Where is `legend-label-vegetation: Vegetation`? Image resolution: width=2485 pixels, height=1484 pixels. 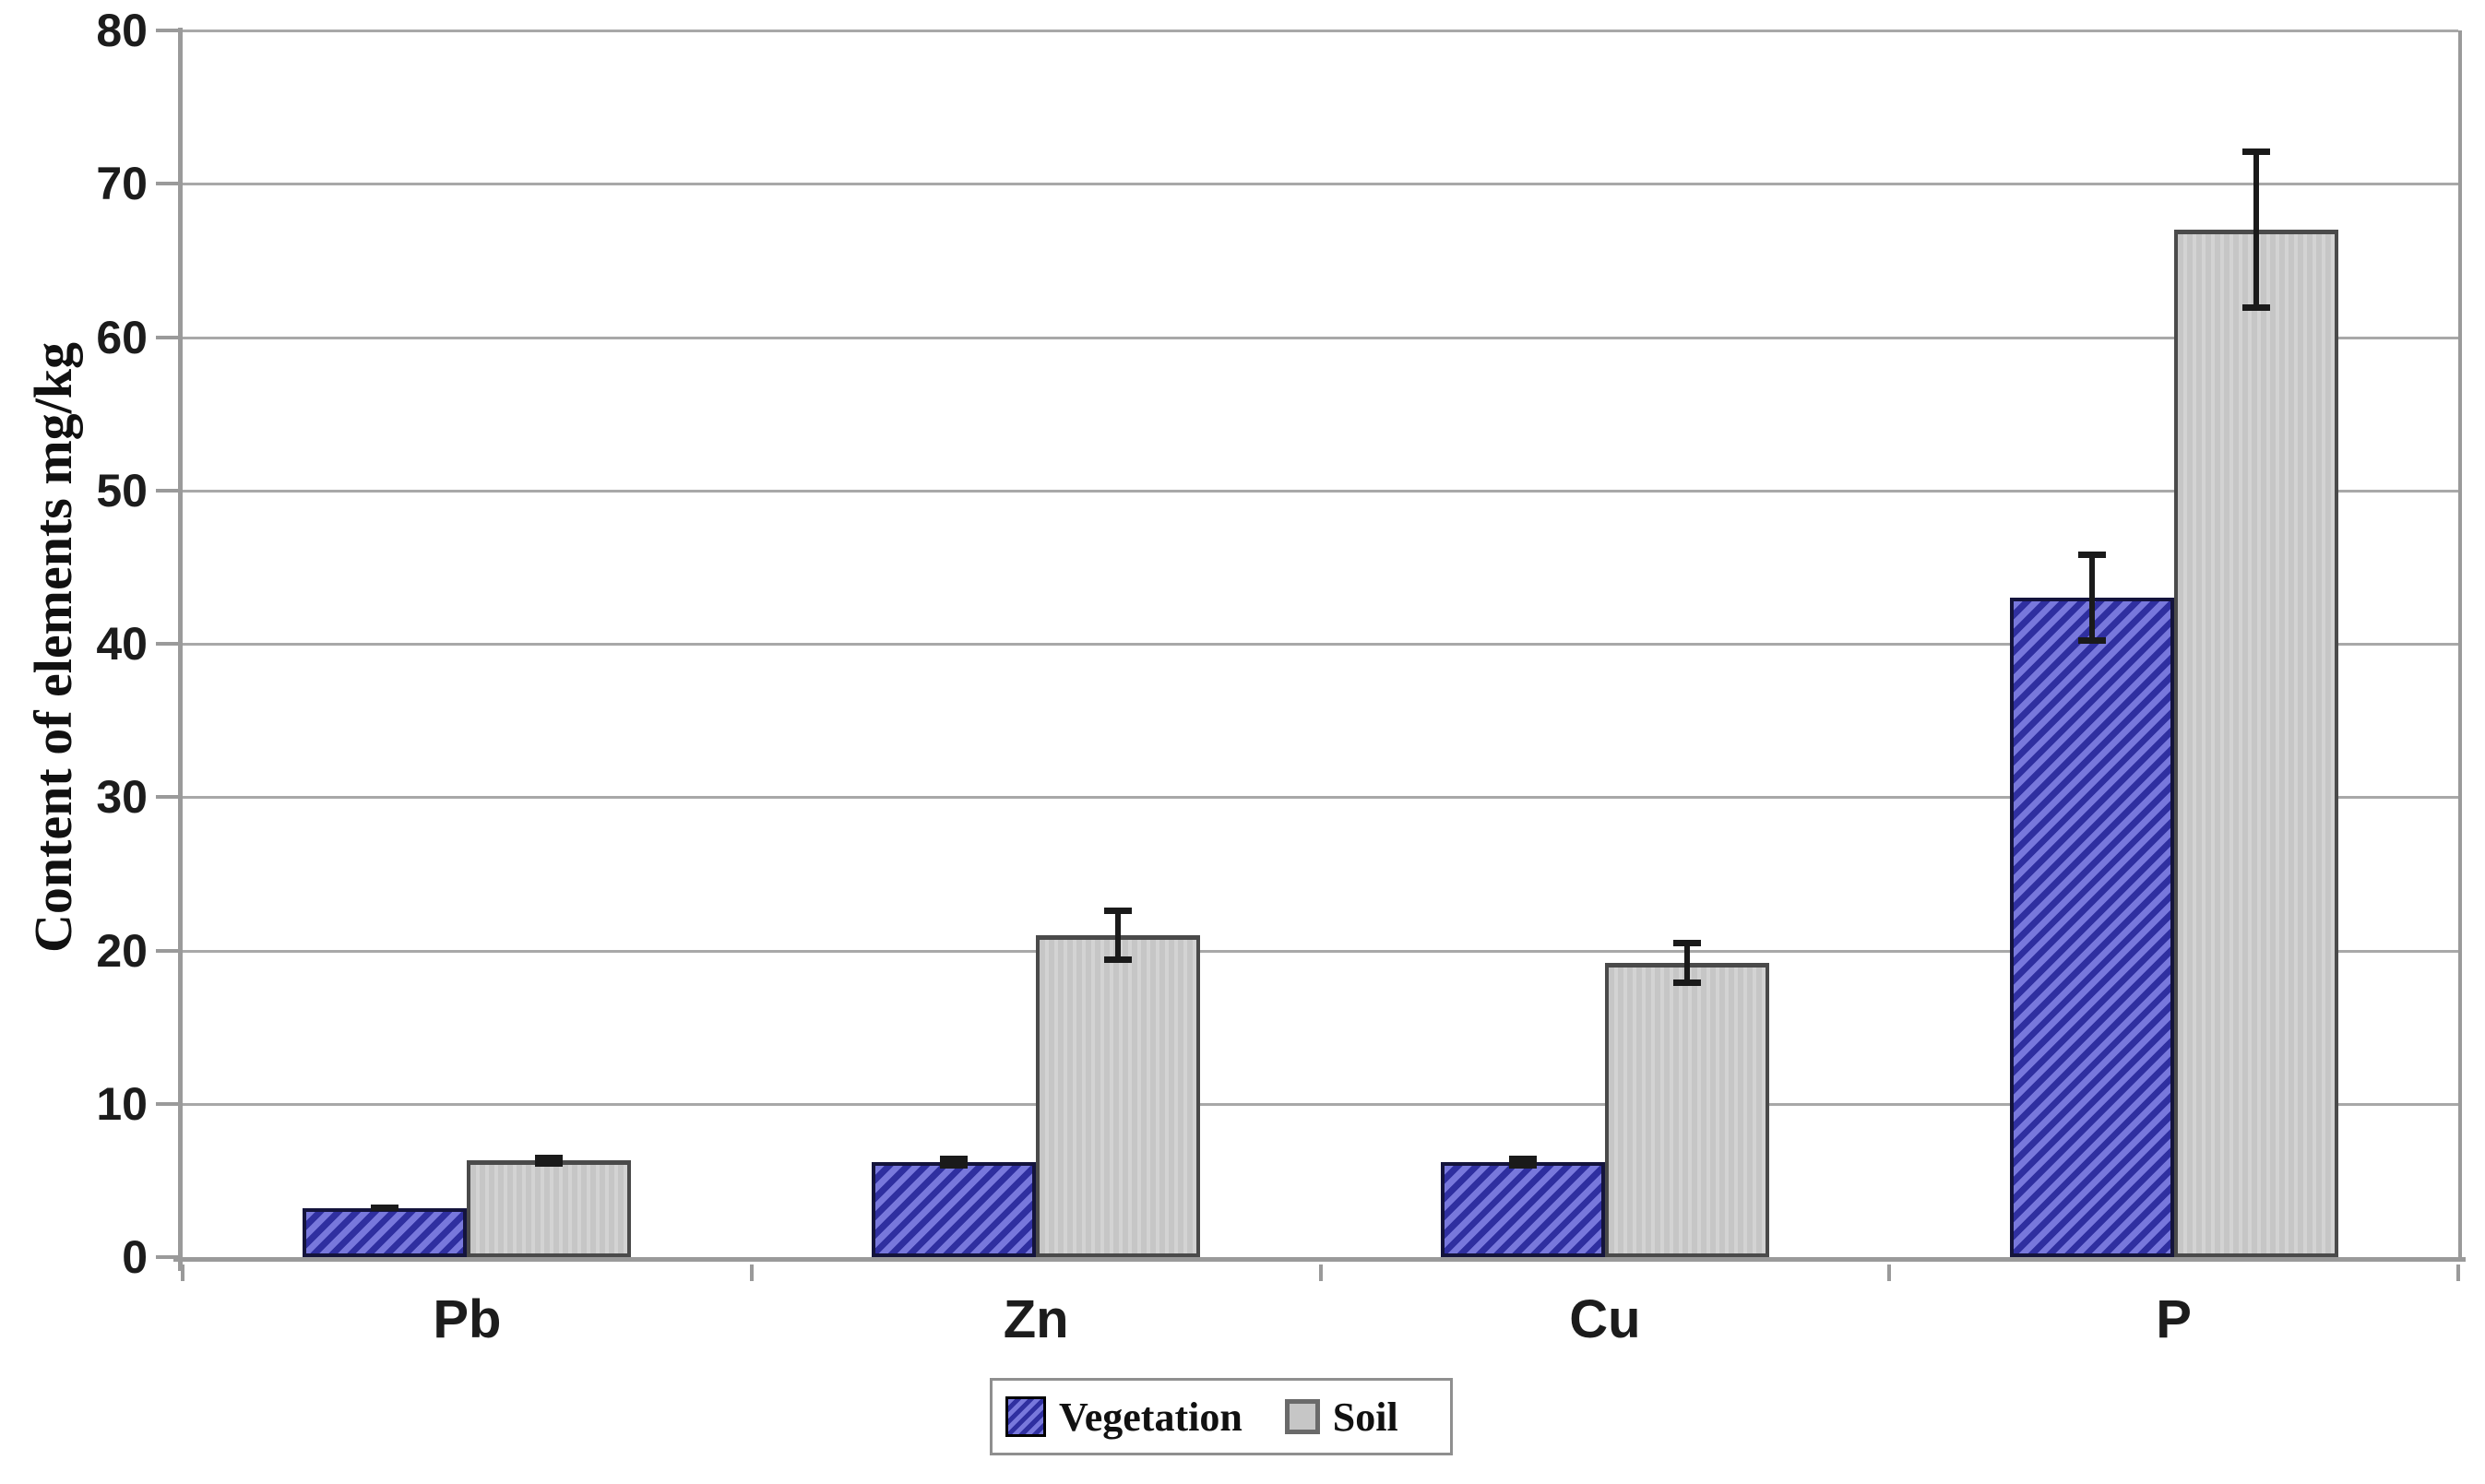
legend-label-vegetation: Vegetation is located at coordinates (1150, 1417).